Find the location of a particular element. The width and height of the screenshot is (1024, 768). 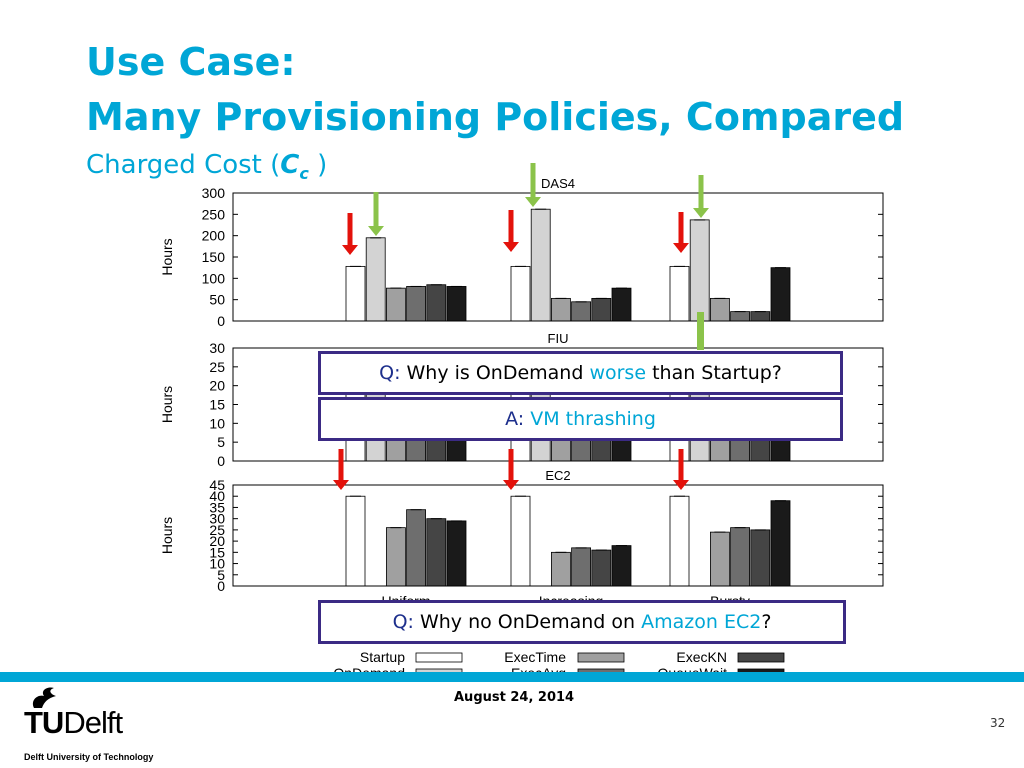

question-text-a: Why no OnDemand on is located at coordinates (527, 622).